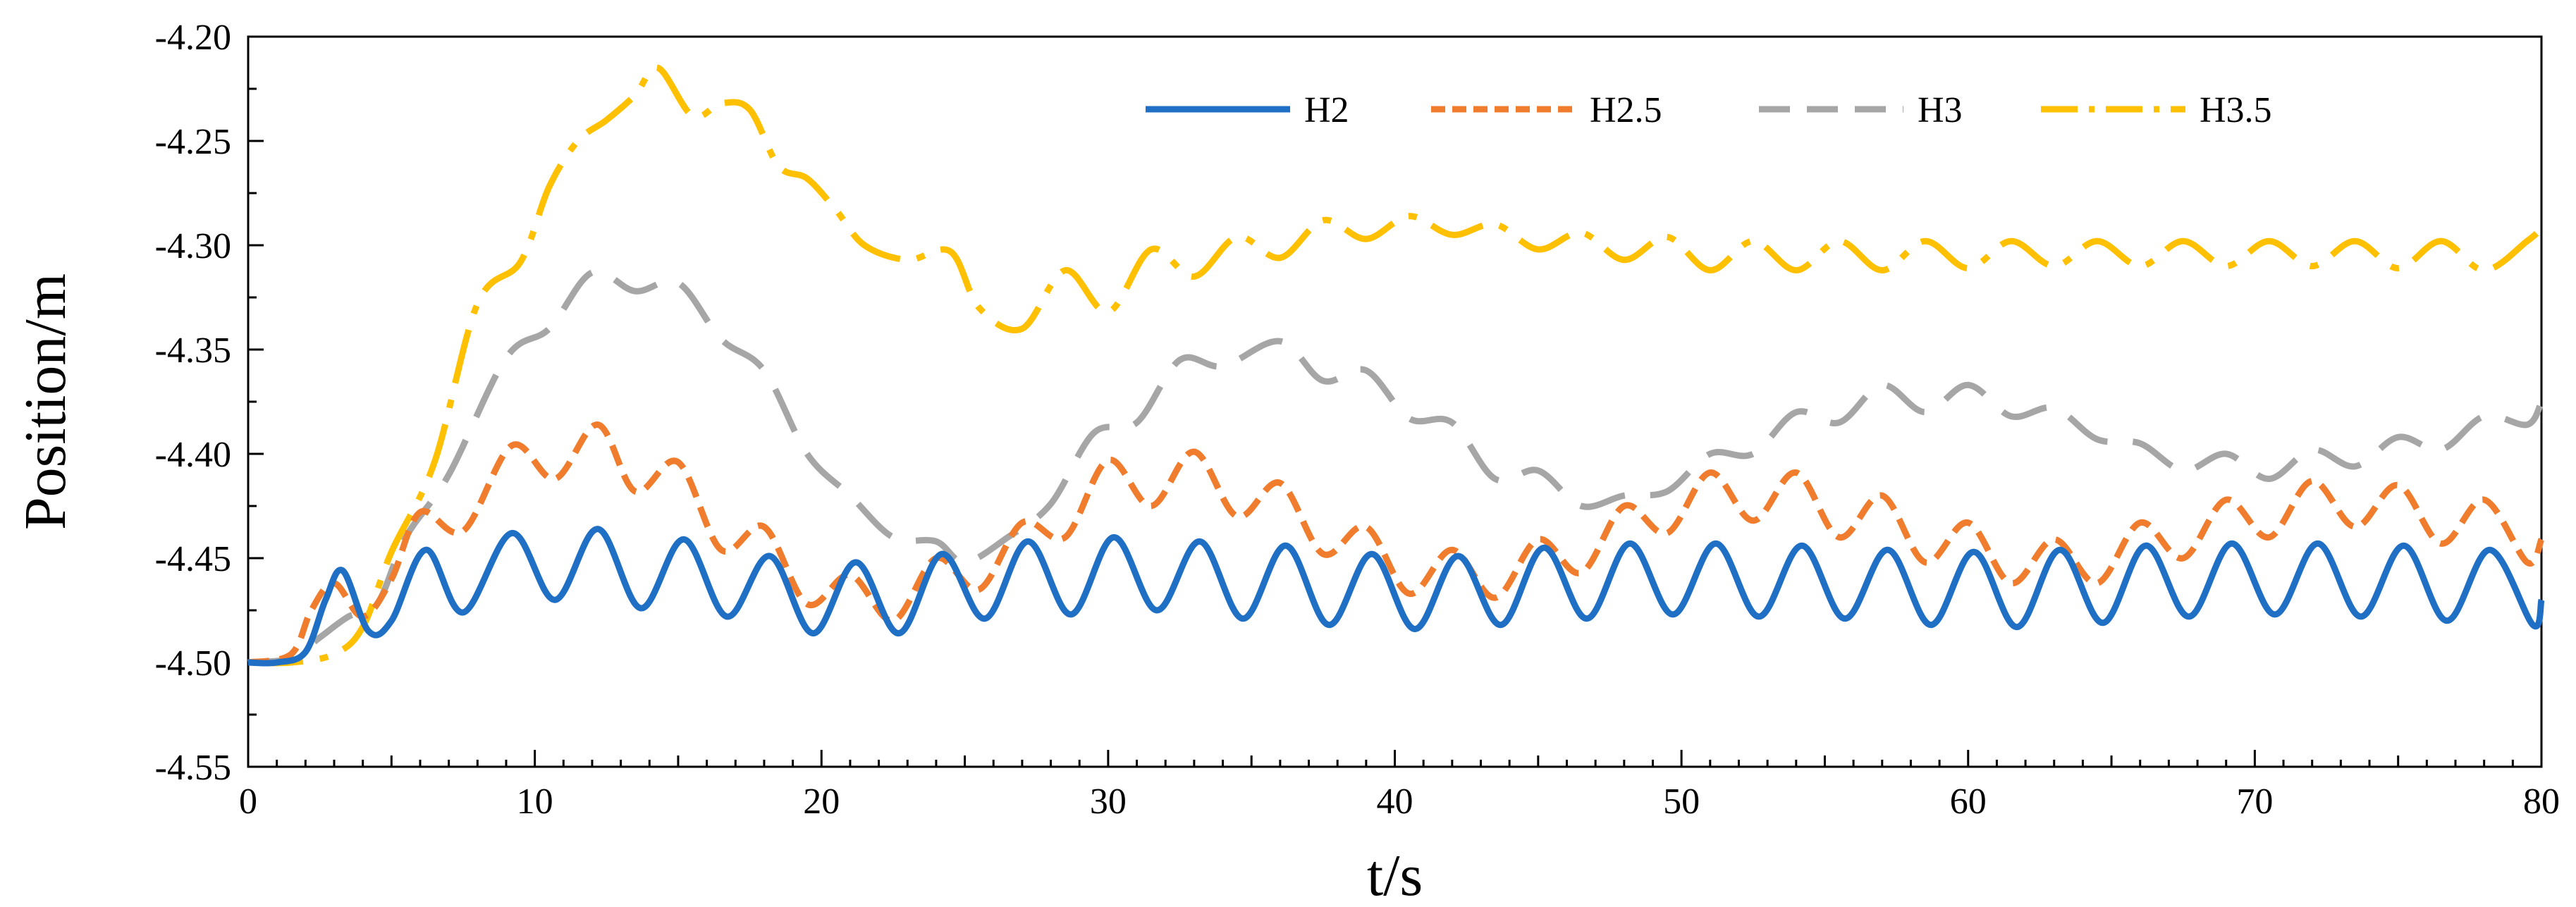  What do you see at coordinates (1709, 110) in the screenshot?
I see `legend: H2 H2.5 H3 H3.5` at bounding box center [1709, 110].